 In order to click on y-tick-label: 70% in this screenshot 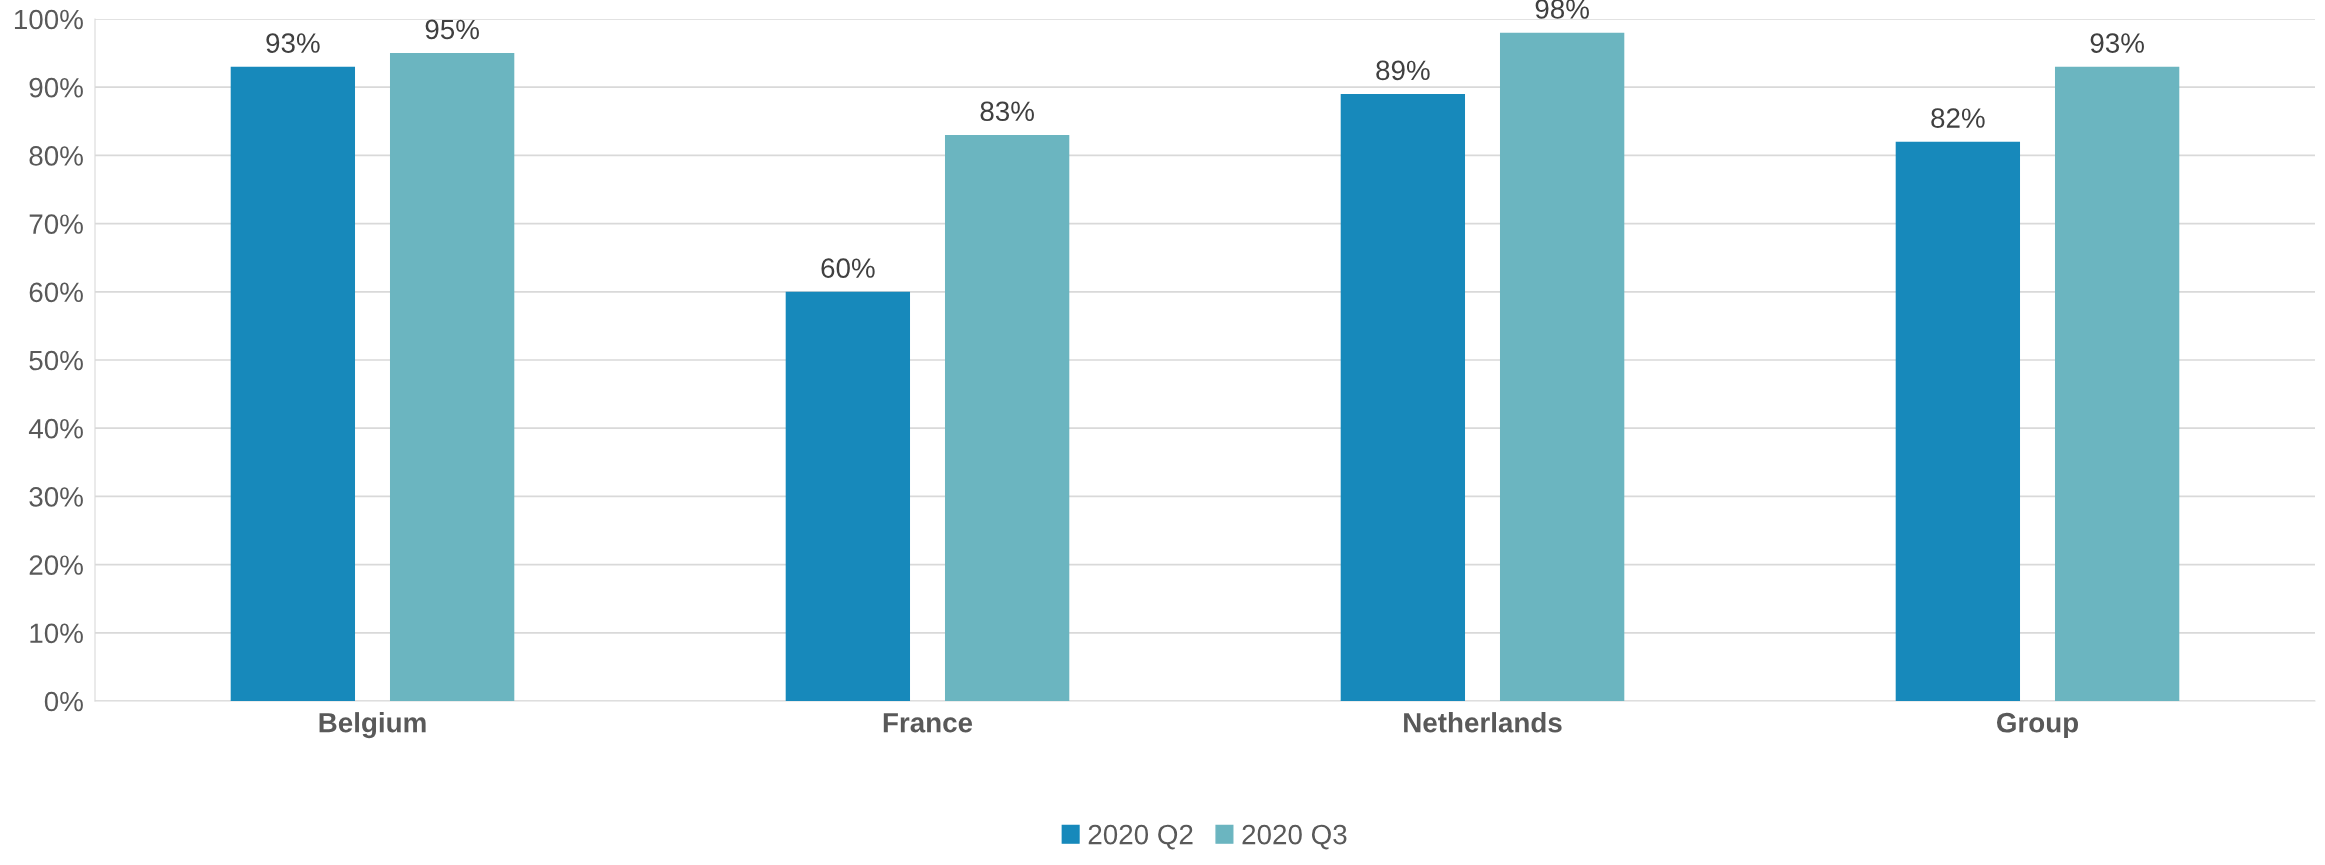, I will do `click(56, 224)`.